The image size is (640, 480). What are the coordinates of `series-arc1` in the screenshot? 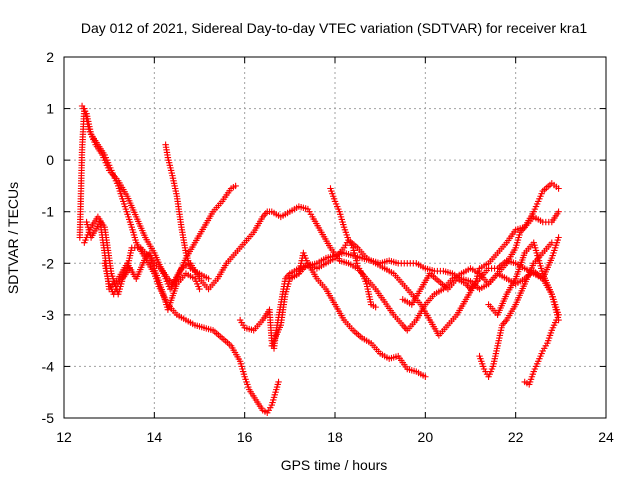 It's located at (157, 199).